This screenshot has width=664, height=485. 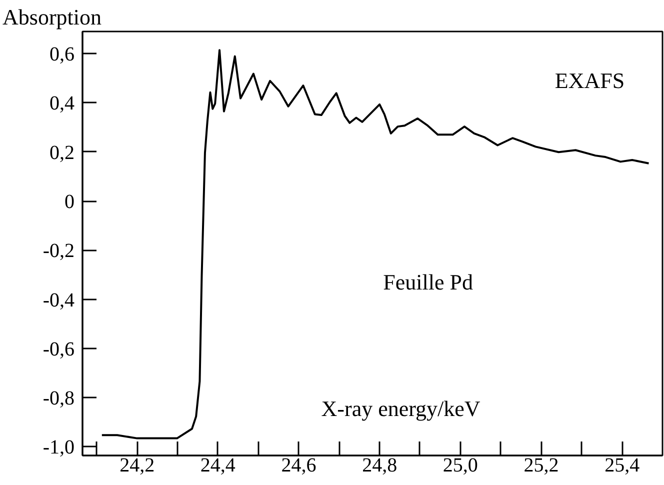 I want to click on y-tick-label: 0,6, so click(x=62, y=55).